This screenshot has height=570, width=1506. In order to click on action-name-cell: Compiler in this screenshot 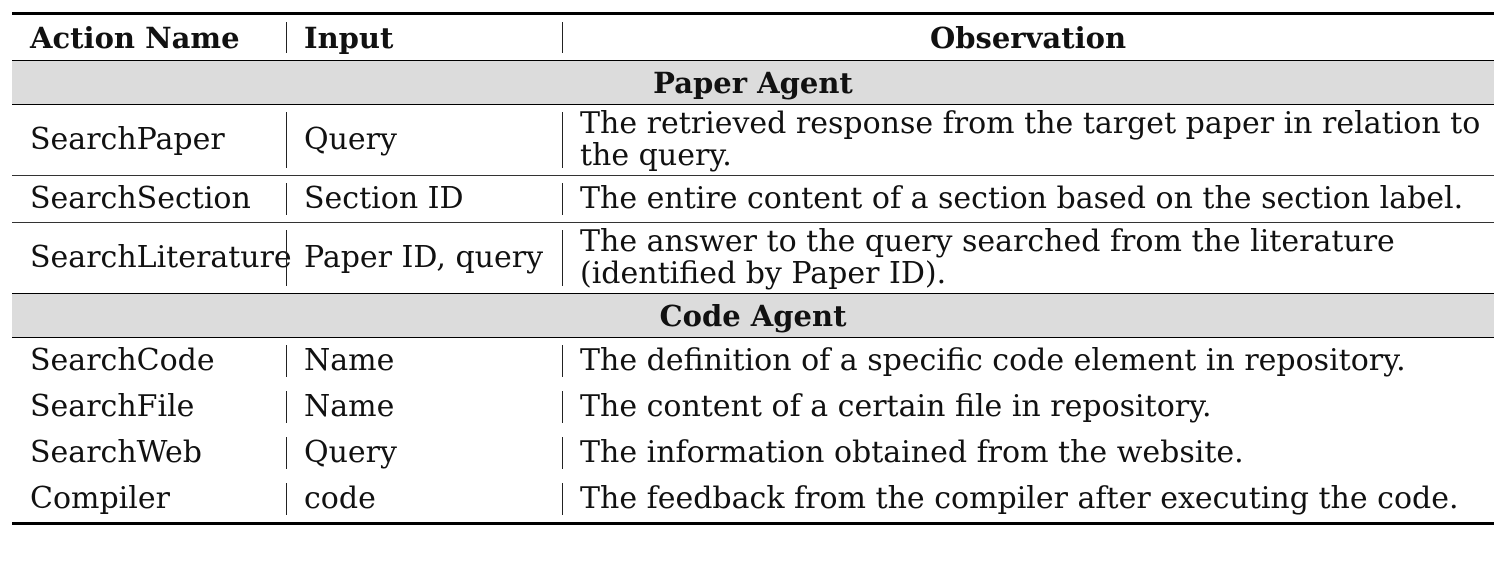, I will do `click(100, 498)`.